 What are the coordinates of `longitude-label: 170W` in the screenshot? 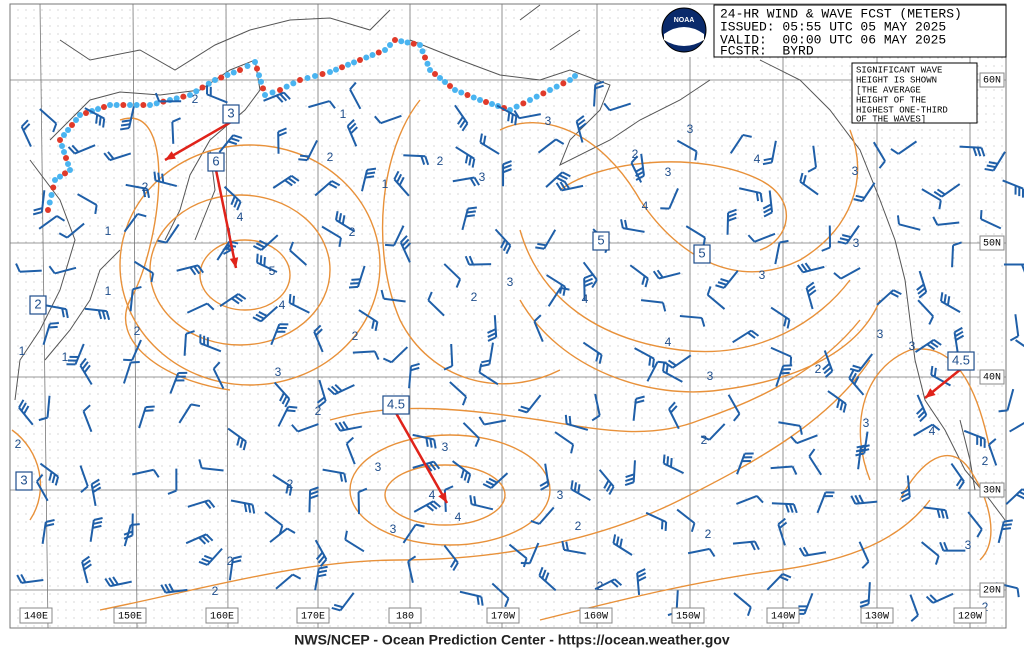 It's located at (503, 617).